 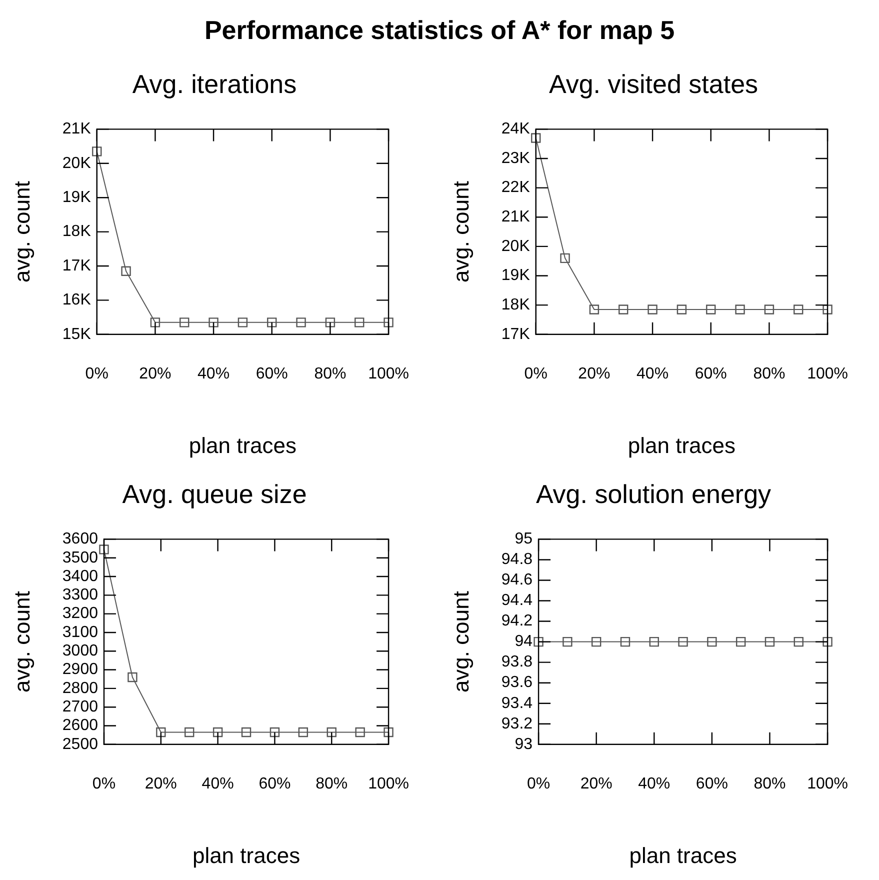 I want to click on chart-title: Avg. queue size, so click(x=214, y=493).